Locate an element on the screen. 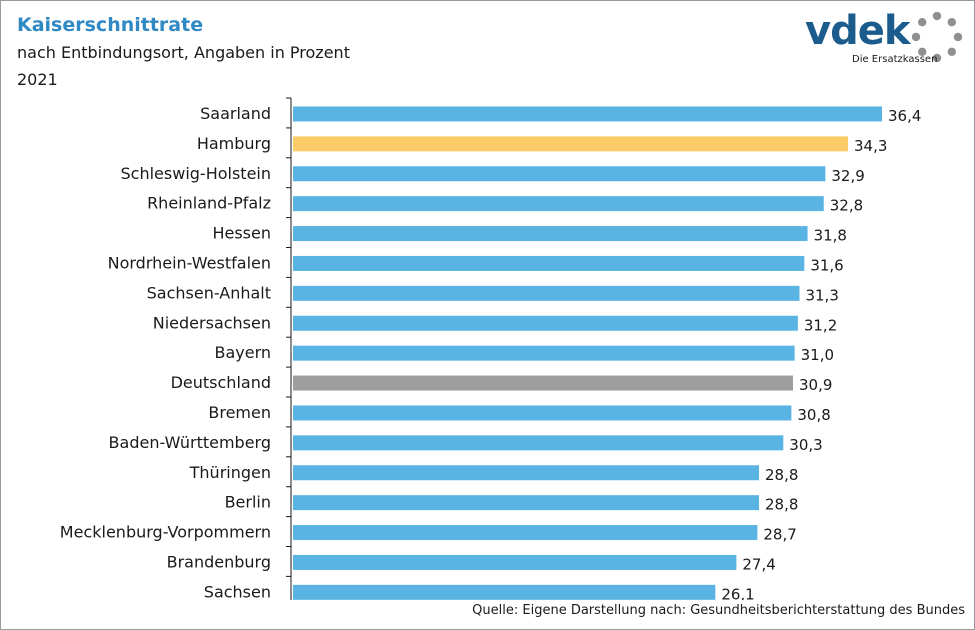  value-label: 31,3 is located at coordinates (821, 295).